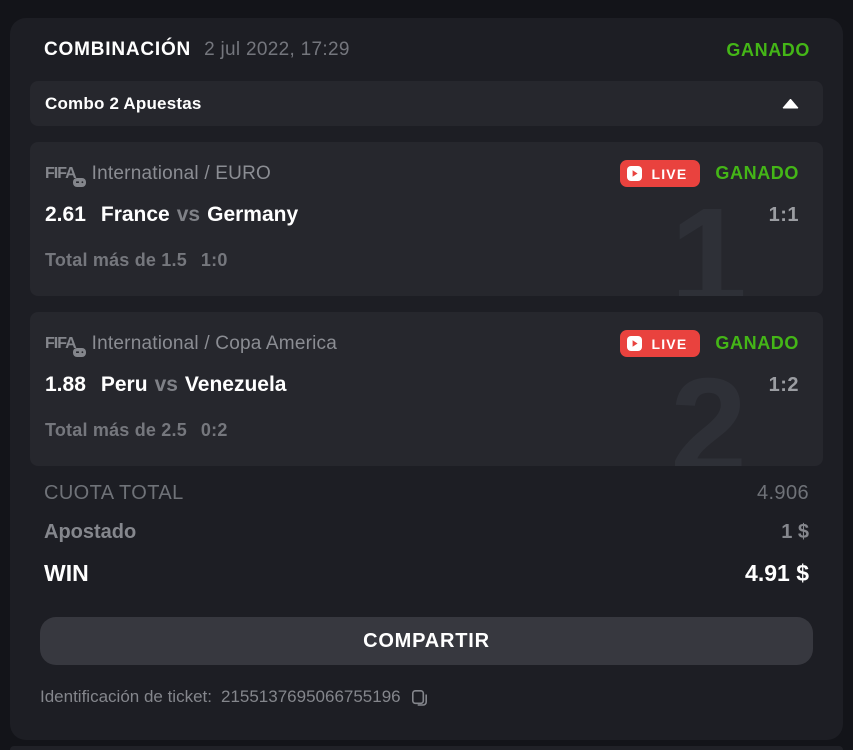  I want to click on combo-label: Combo 2 Apuestas, so click(123, 103).